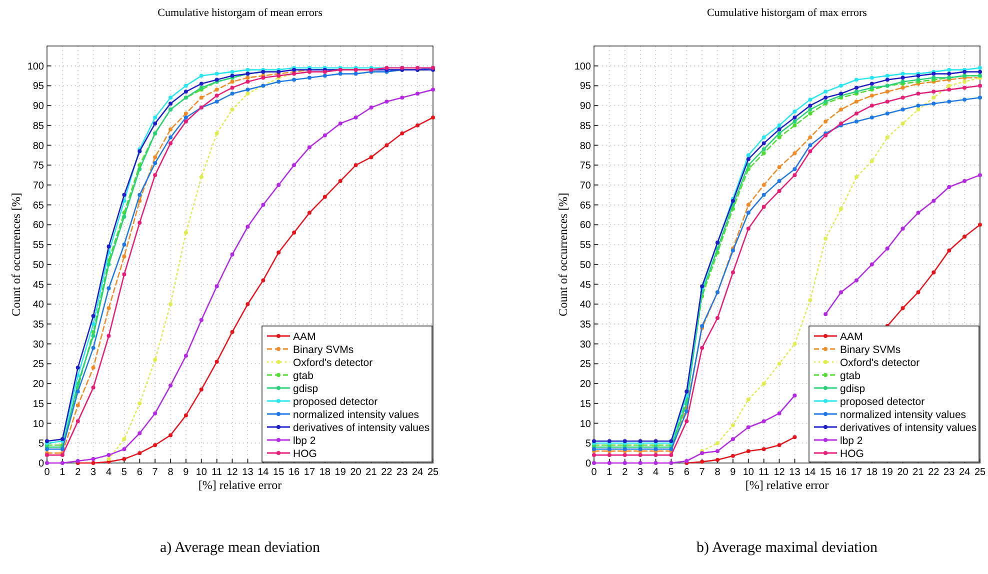  I want to click on y-tick-label: 85, so click(586, 126).